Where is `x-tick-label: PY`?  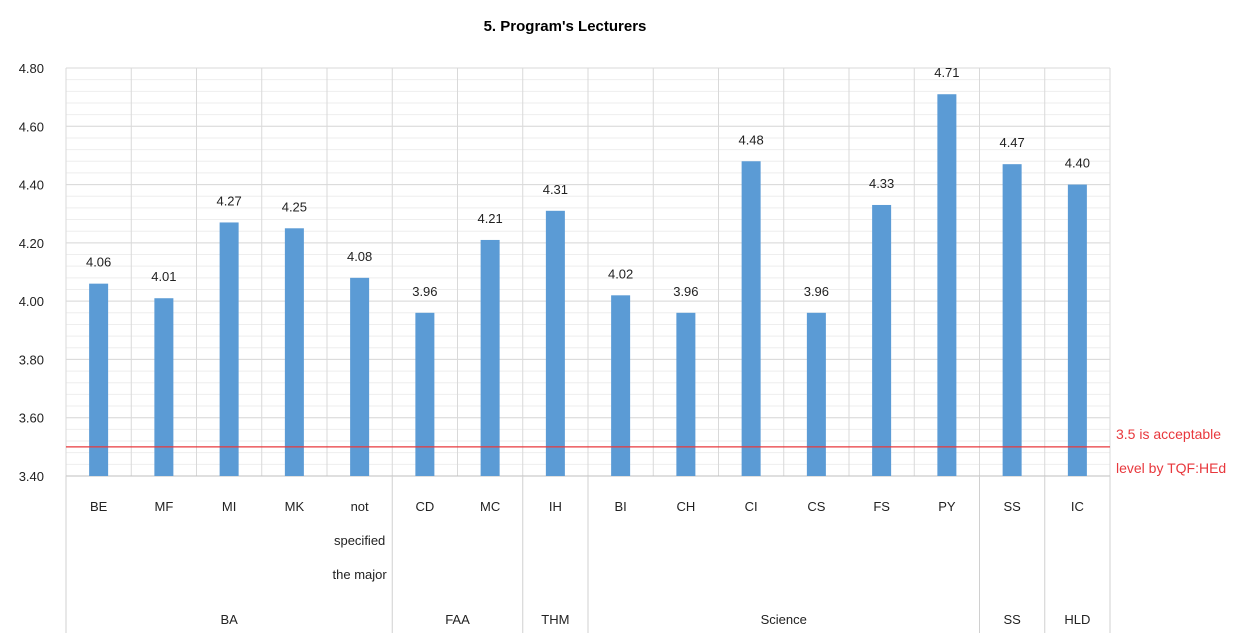
x-tick-label: PY is located at coordinates (947, 506).